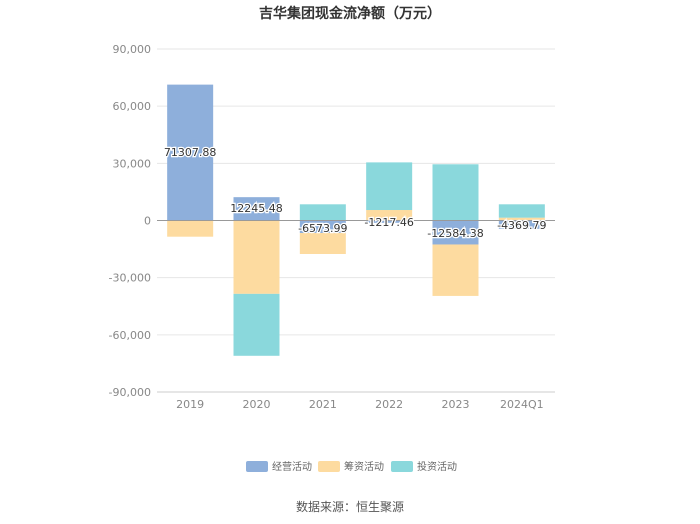 The image size is (700, 524). I want to click on x-axis: 2019 2020 2021 2022 2023 2024Q1, so click(356, 401).